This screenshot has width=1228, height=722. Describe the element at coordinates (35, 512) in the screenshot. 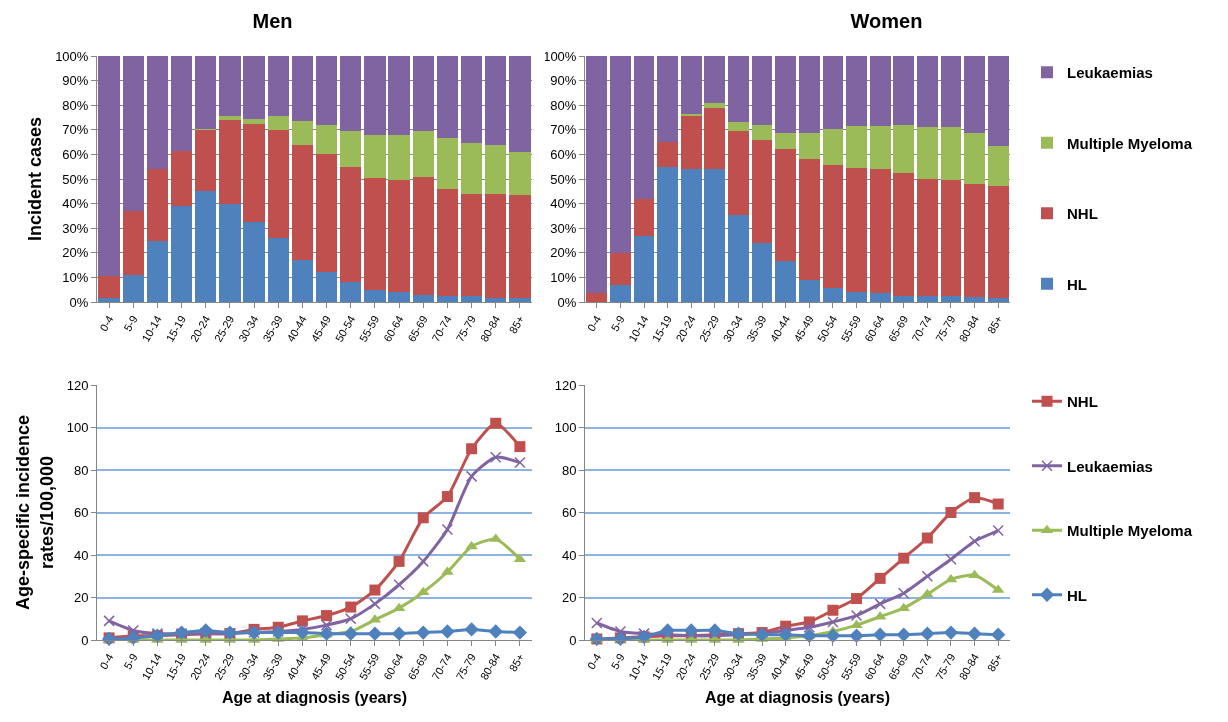

I see `y-axis-title: Age-specific incidence rates/100,000` at that location.